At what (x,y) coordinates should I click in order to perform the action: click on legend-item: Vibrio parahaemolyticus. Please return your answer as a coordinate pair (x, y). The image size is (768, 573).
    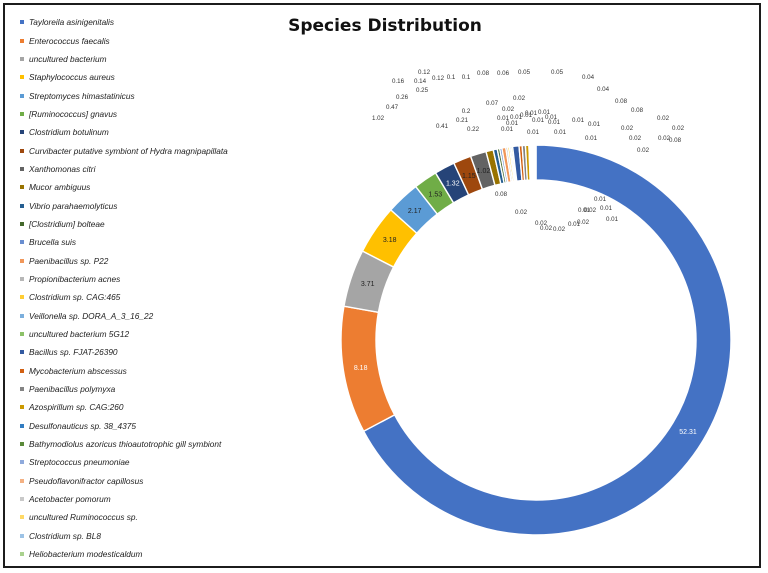
    Looking at the image, I should click on (124, 205).